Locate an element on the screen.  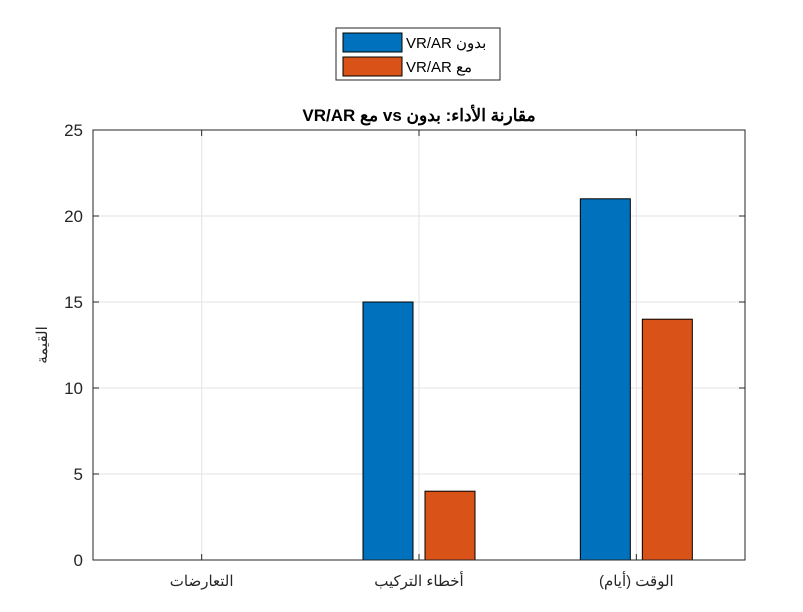
y-tick-label: 10 is located at coordinates (73, 388).